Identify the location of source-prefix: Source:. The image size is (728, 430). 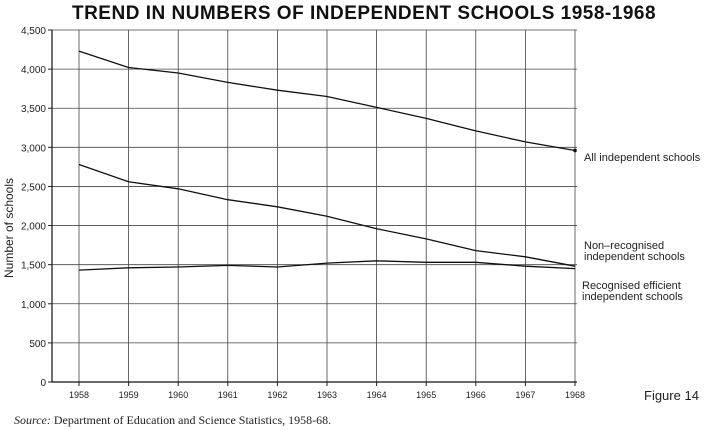
(32, 420).